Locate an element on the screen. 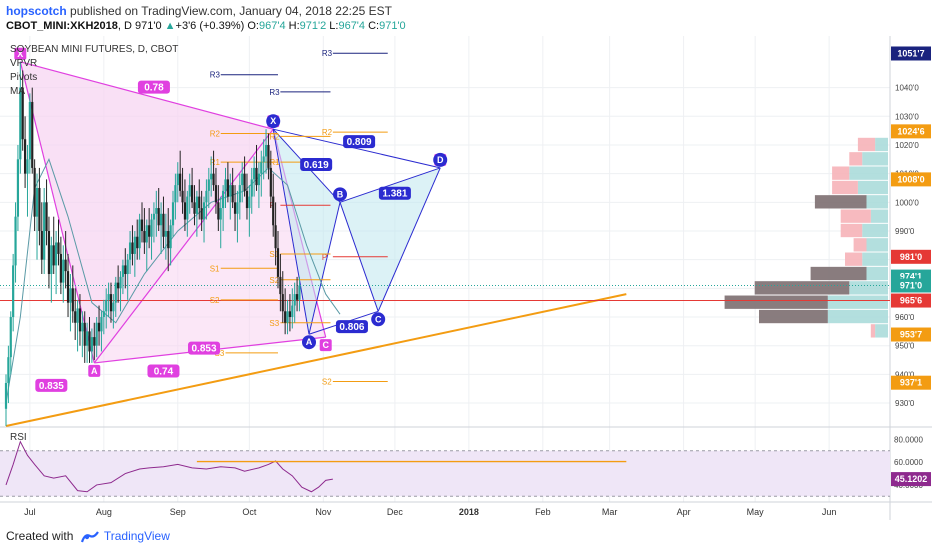 The image size is (932, 550). pivot-label: S1 is located at coordinates (274, 254).